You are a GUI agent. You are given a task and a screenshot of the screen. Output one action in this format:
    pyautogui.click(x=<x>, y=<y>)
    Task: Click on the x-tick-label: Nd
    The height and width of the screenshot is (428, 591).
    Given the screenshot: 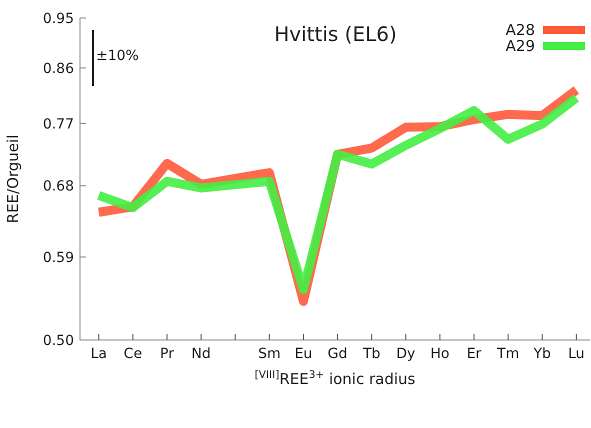 What is the action you would take?
    pyautogui.click(x=201, y=354)
    